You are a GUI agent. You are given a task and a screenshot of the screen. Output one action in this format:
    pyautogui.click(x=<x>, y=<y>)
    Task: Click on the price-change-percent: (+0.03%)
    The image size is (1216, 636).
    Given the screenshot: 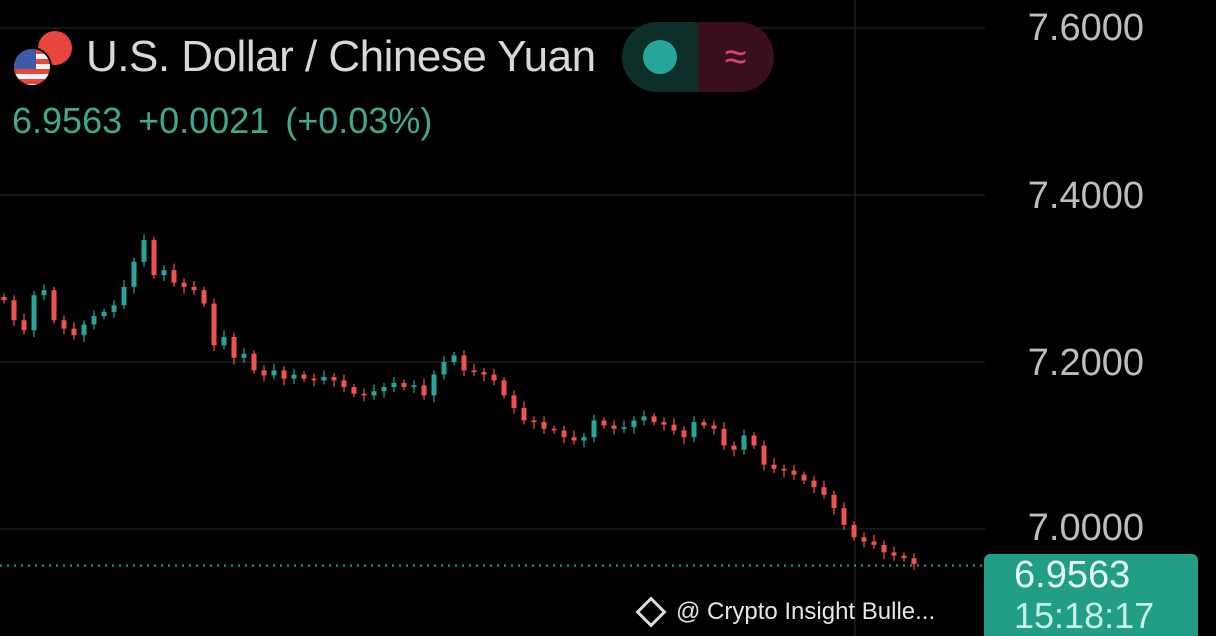 What is the action you would take?
    pyautogui.click(x=359, y=120)
    